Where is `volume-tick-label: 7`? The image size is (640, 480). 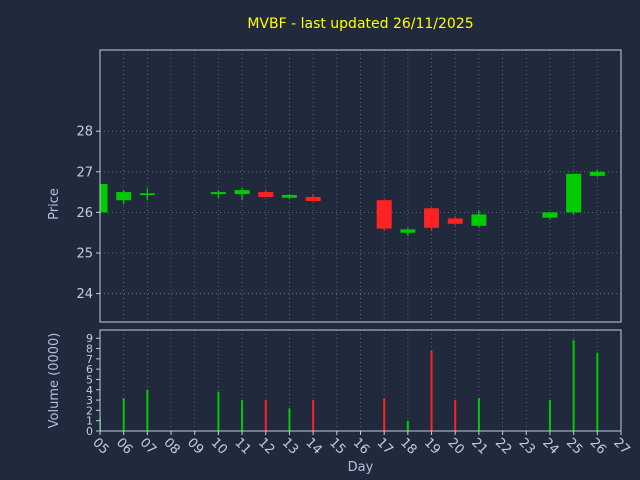 volume-tick-label: 7 is located at coordinates (89, 359).